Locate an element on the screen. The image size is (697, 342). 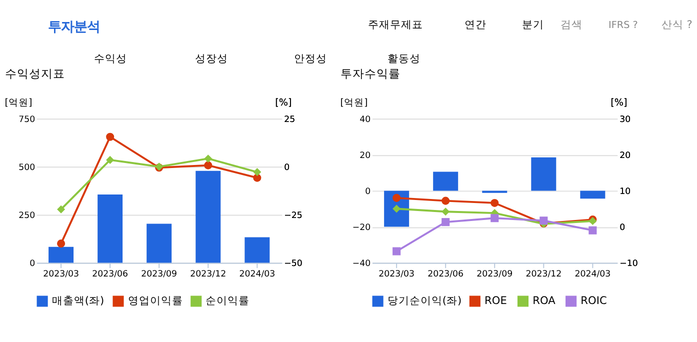
text: 성장성 is located at coordinates (211, 58).